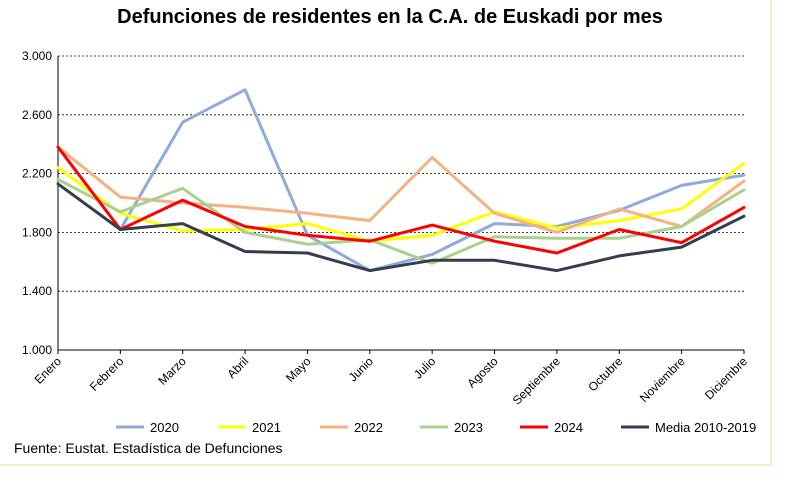 This screenshot has height=481, width=800. What do you see at coordinates (37, 350) in the screenshot?
I see `y-tick-label: 1.000` at bounding box center [37, 350].